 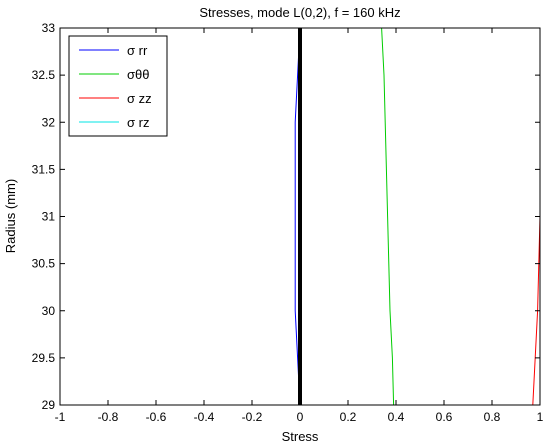 I want to click on x-tick-label: 0.4, so click(x=396, y=417).